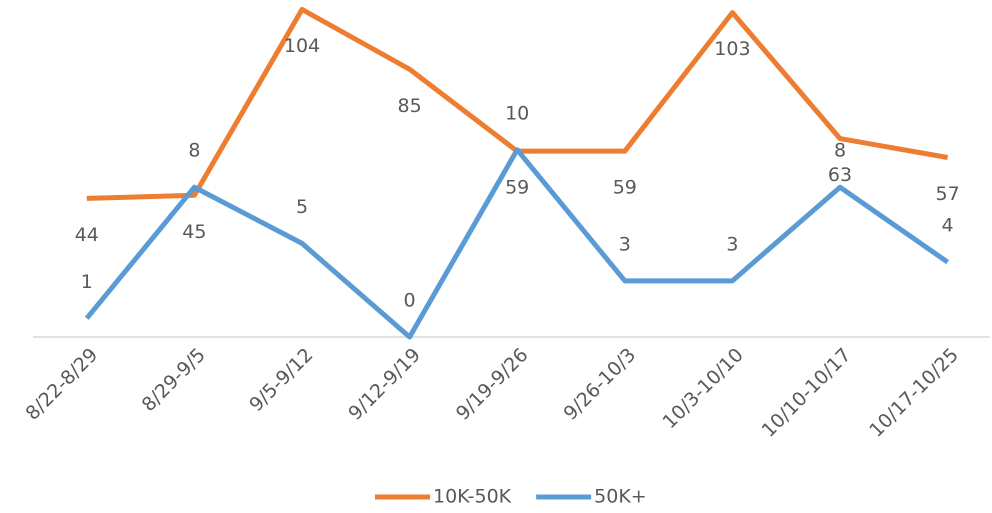  What do you see at coordinates (410, 301) in the screenshot?
I see `data-label: 0` at bounding box center [410, 301].